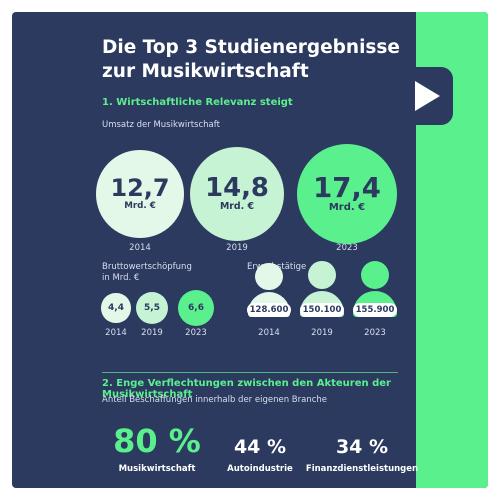 This screenshot has height=500, width=500. I want to click on umsatz-bubble: 14,8 Mrd. €, so click(237, 194).